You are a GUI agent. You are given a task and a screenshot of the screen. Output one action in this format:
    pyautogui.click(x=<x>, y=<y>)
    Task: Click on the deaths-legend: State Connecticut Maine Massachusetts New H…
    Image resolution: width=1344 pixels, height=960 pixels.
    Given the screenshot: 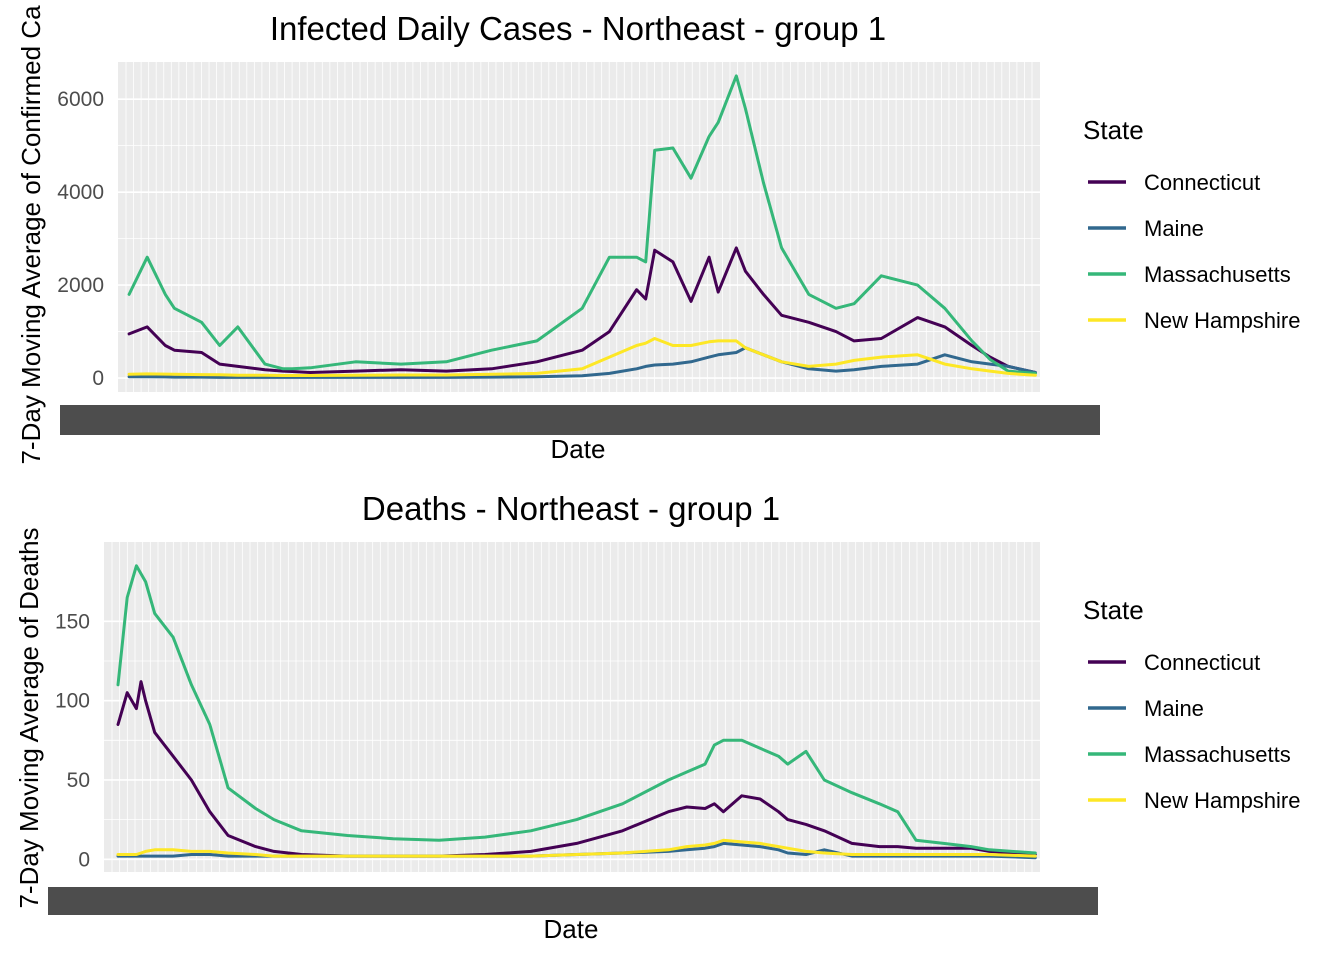 What is the action you would take?
    pyautogui.click(x=1192, y=704)
    